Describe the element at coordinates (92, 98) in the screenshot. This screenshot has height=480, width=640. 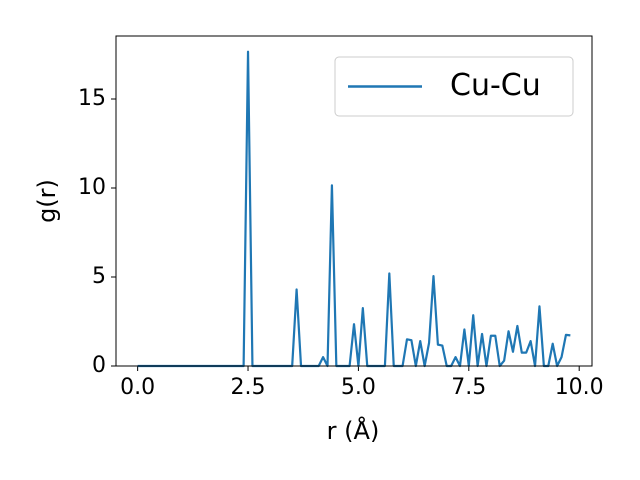
I see `y-tick-label: 15` at that location.